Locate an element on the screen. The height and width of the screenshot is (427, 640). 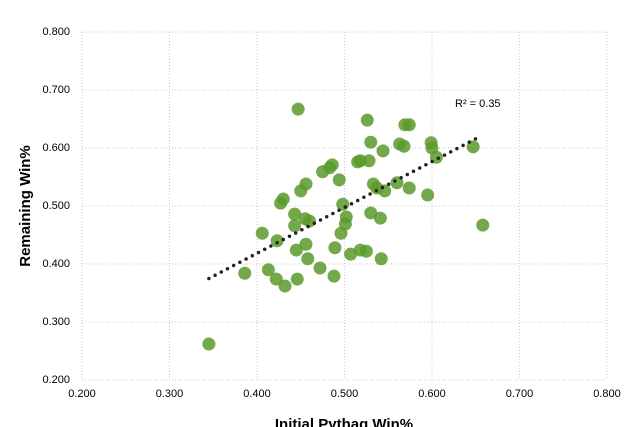
x-tick-label: 0.400 is located at coordinates (257, 394).